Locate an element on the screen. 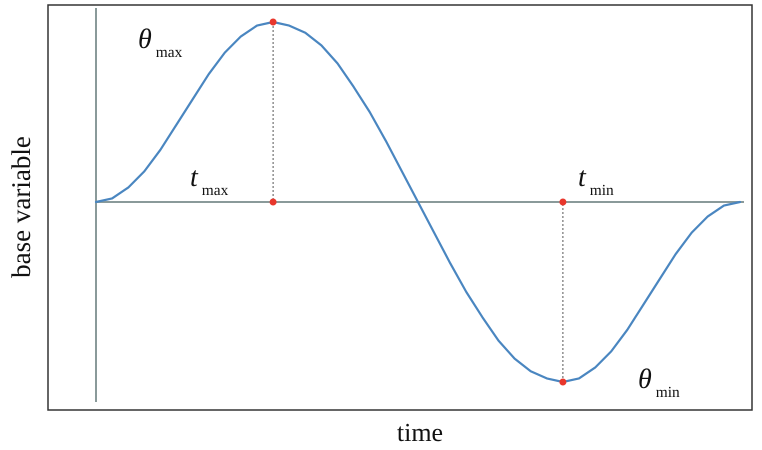  y-axis-title: base variable is located at coordinates (21, 207).